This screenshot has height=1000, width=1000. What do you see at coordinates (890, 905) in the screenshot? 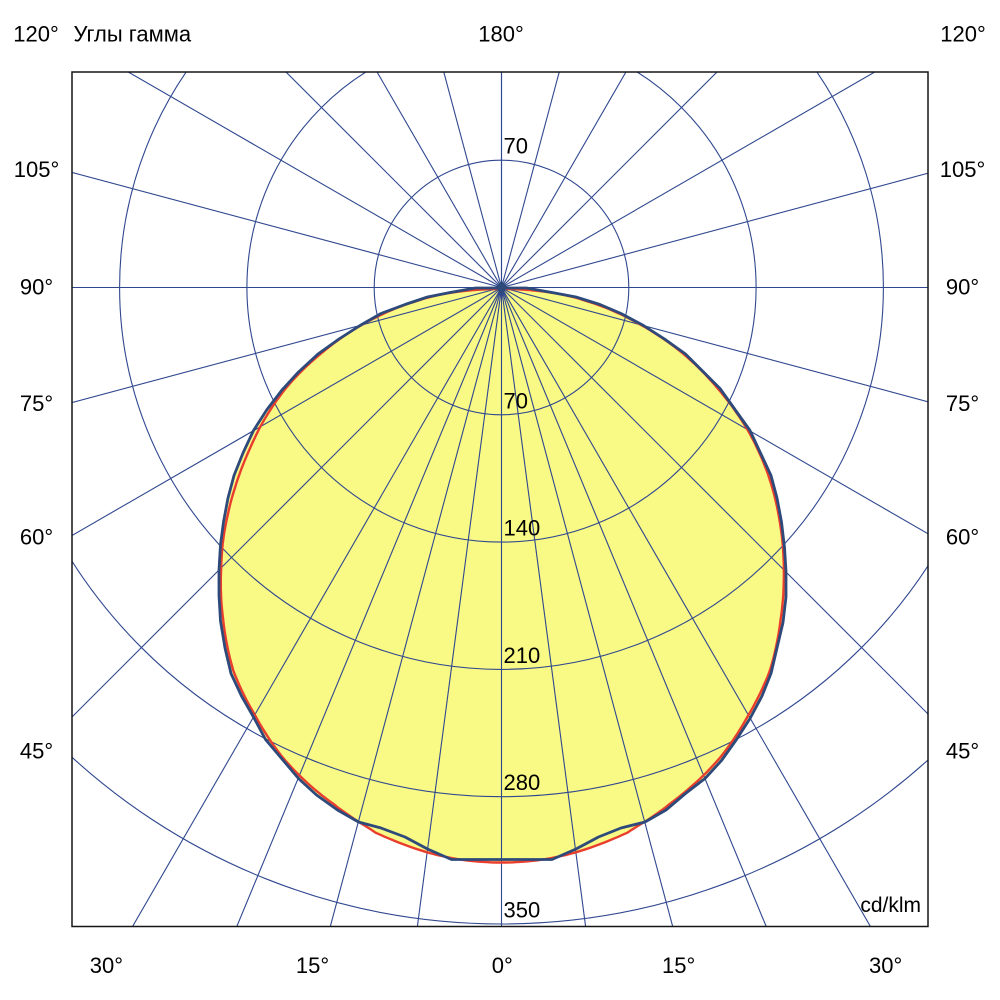
I see `svg-text: cd/klm` at bounding box center [890, 905].